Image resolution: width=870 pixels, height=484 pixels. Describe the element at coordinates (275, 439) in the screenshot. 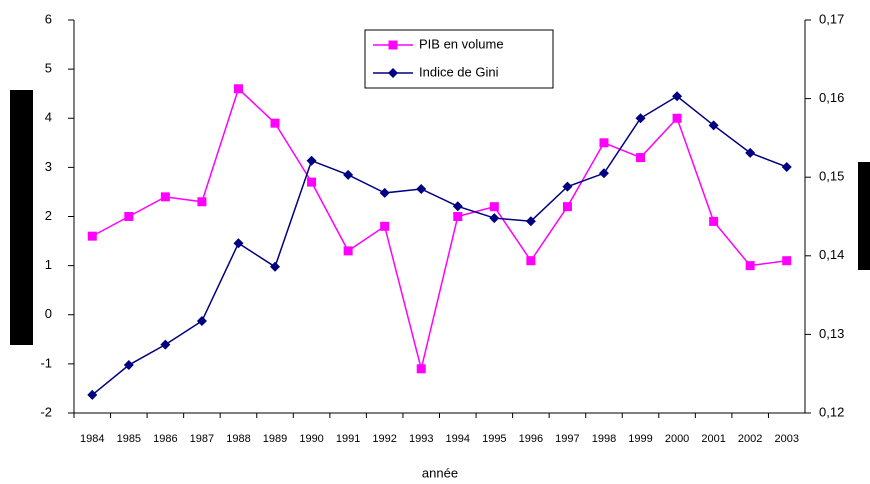

I see `x-tick-label: 1989` at that location.